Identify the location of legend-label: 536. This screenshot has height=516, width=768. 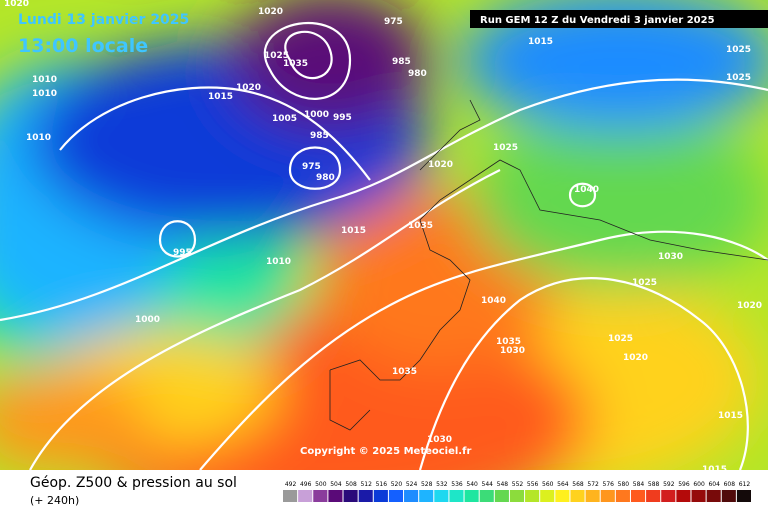
(457, 484).